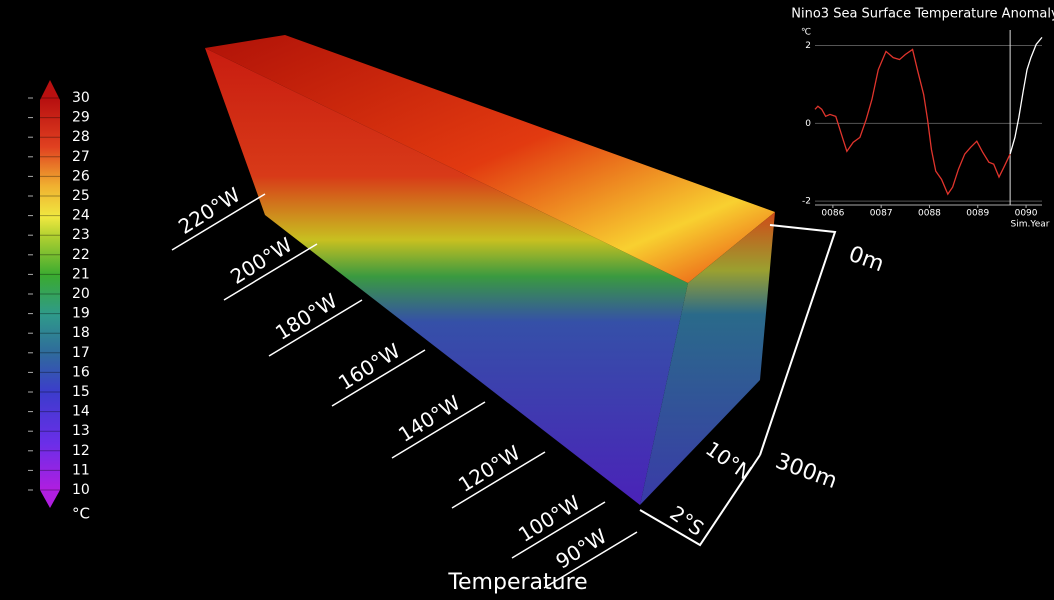 The image size is (1054, 600). Describe the element at coordinates (81, 235) in the screenshot. I see `colorbar-tick-label: 23` at that location.